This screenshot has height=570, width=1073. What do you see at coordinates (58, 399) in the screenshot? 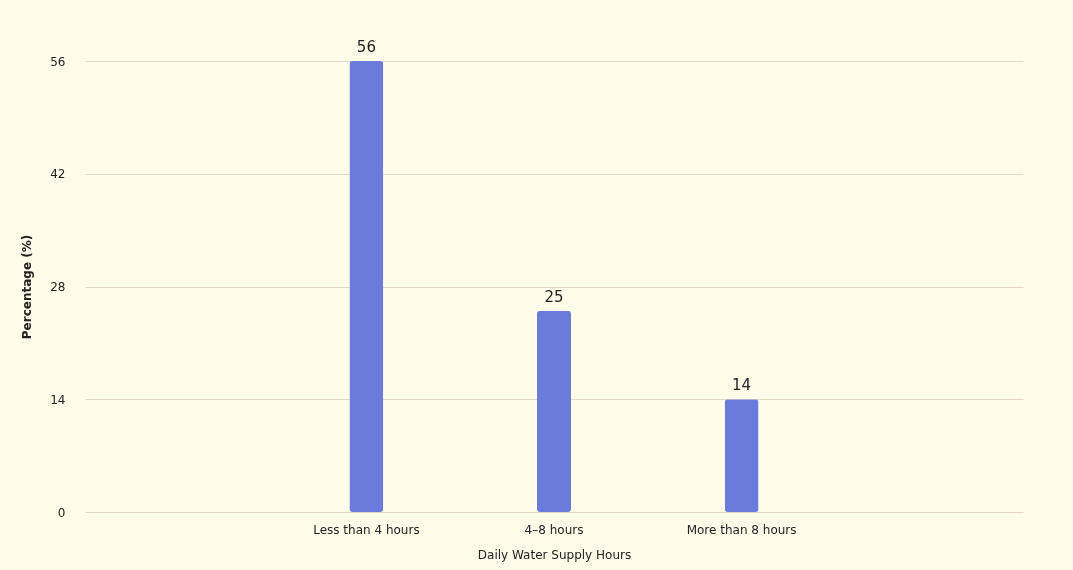
I see `y-tick-label: 14` at bounding box center [58, 399].